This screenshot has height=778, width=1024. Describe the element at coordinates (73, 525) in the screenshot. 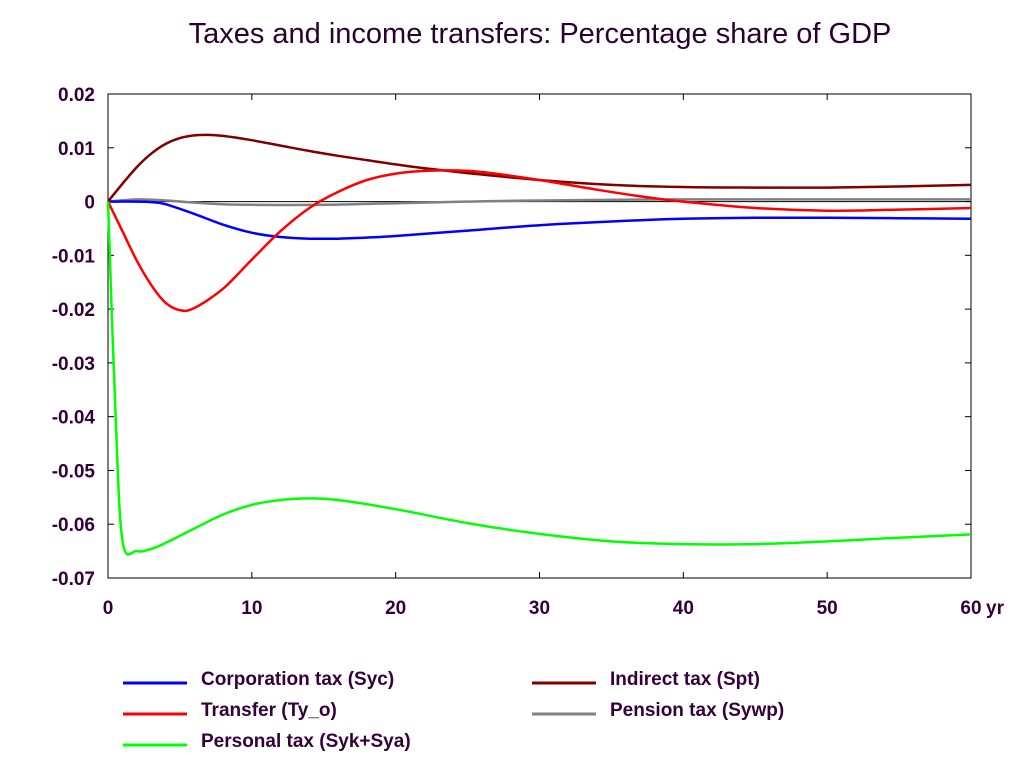

I see `y-tick-label: -0.06` at that location.